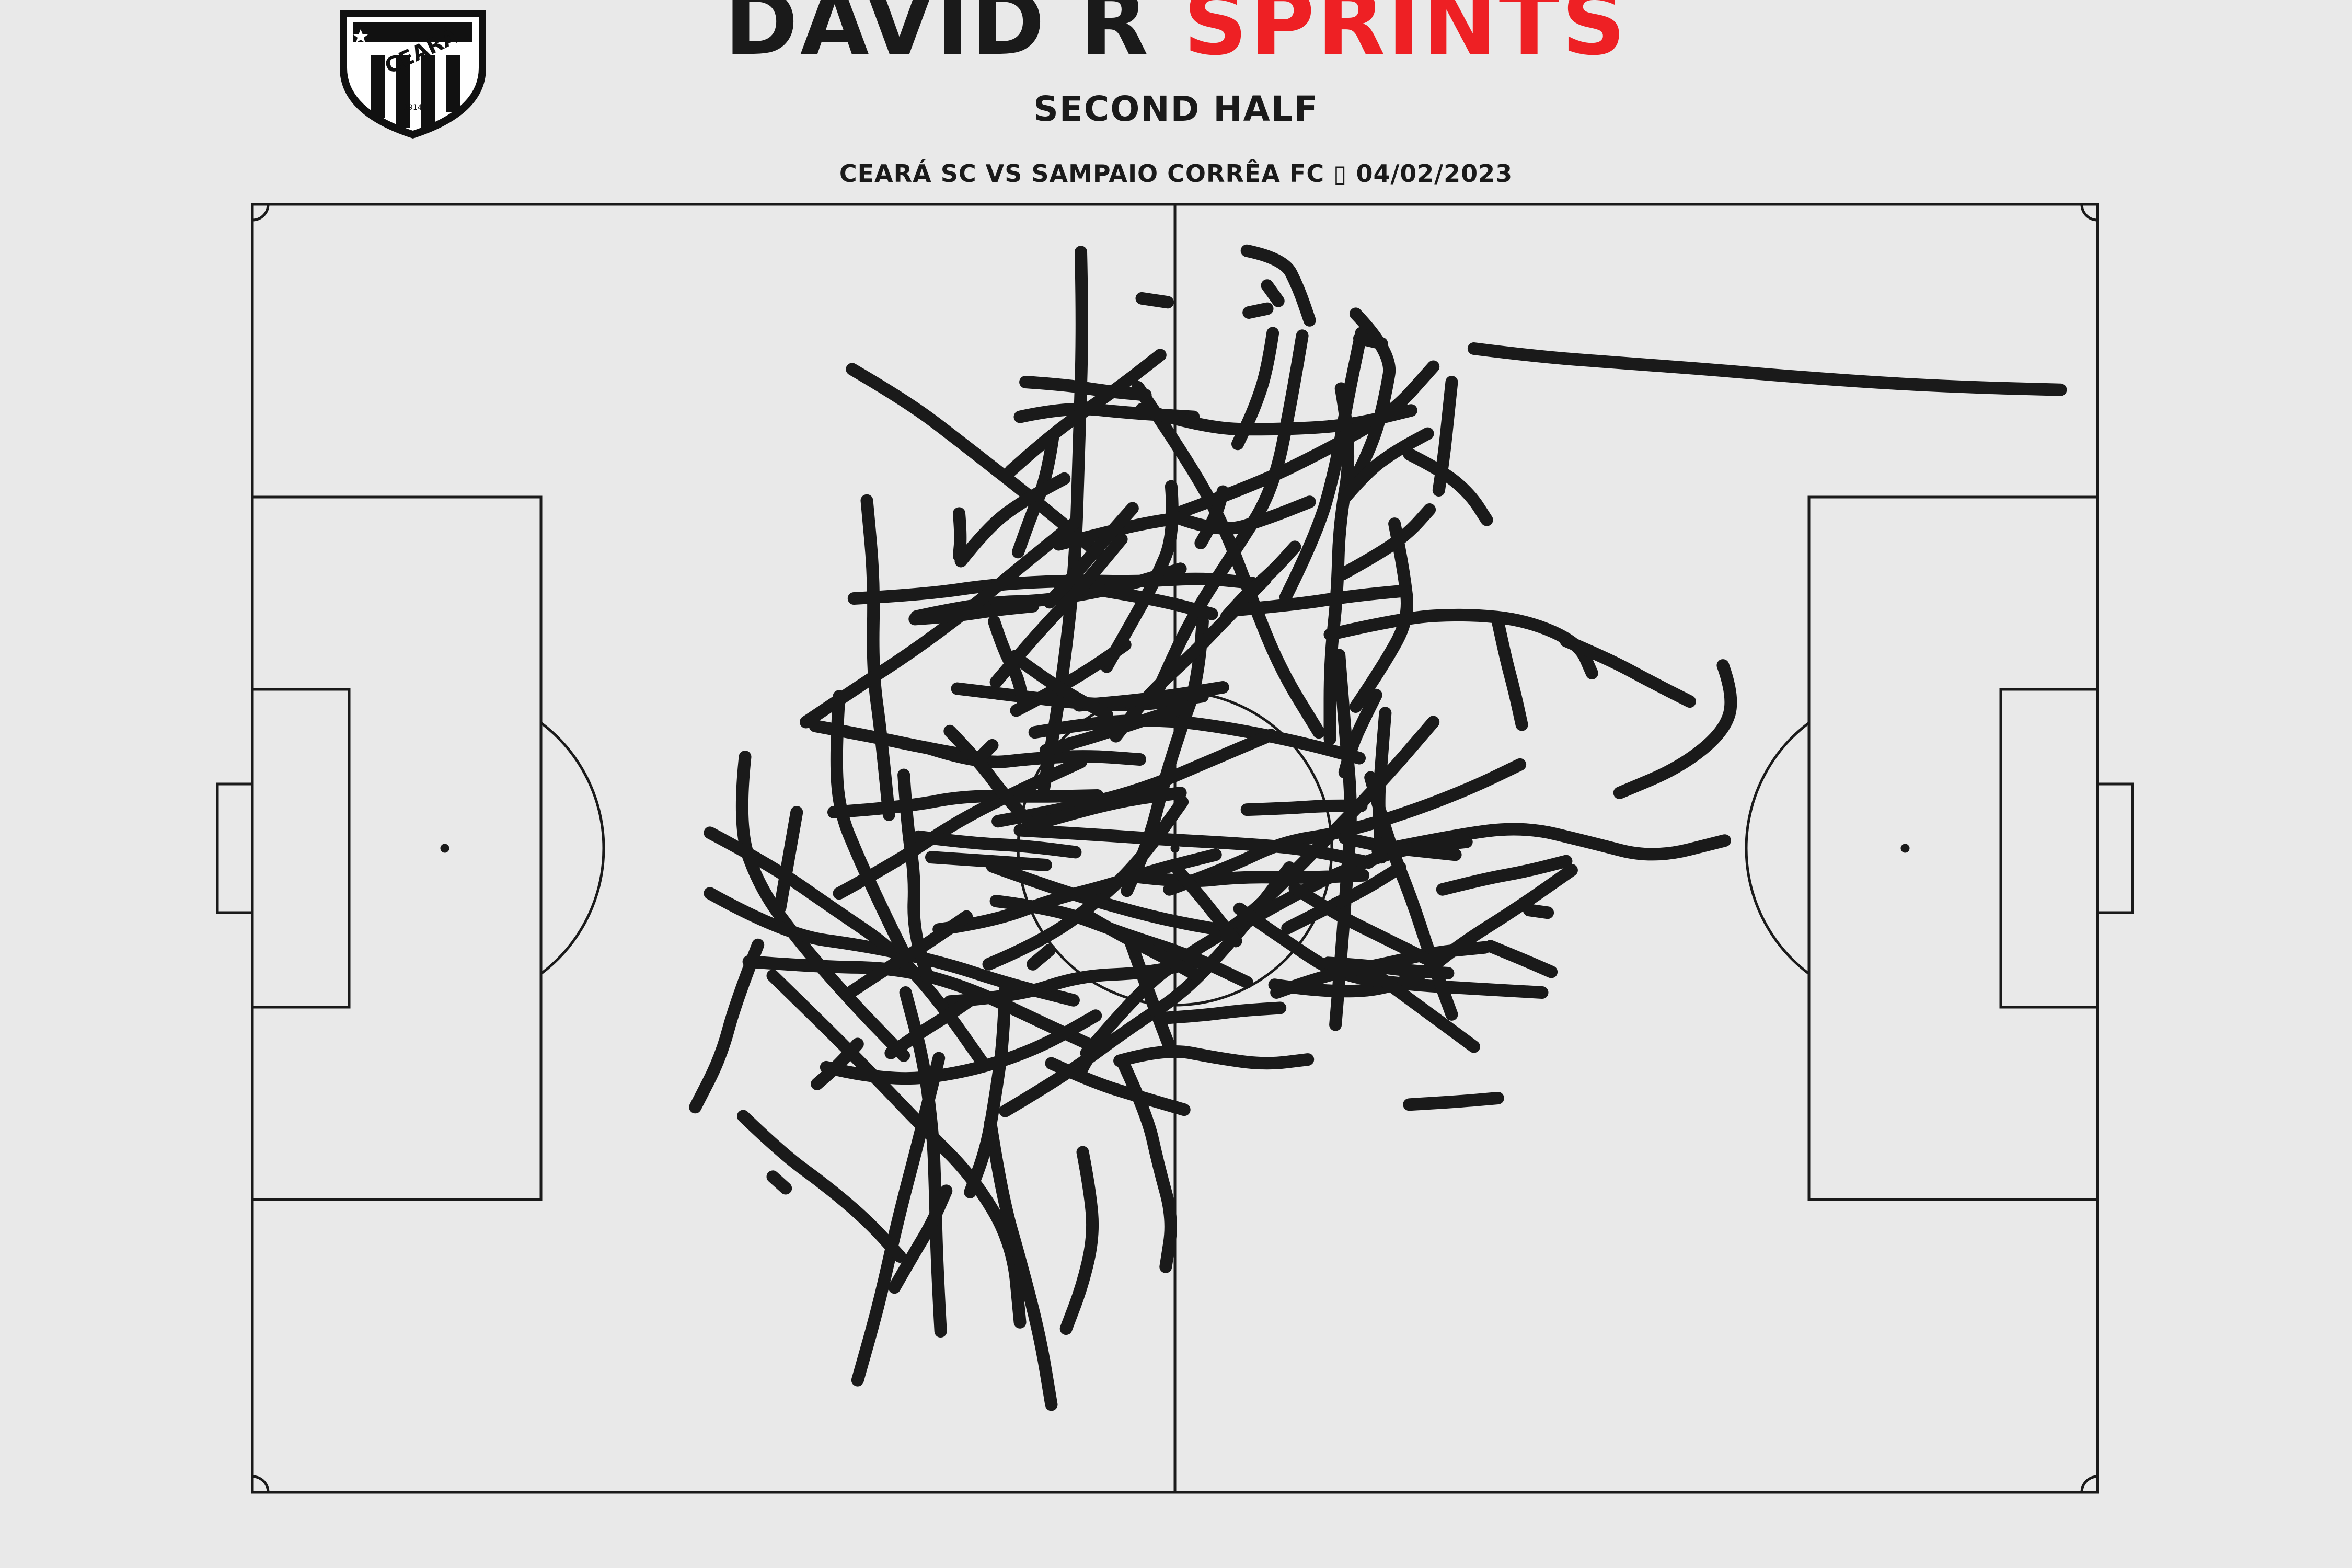 This screenshot has height=1568, width=2352. Describe the element at coordinates (1777, 848) in the screenshot. I see `right-penalty-arc` at that location.